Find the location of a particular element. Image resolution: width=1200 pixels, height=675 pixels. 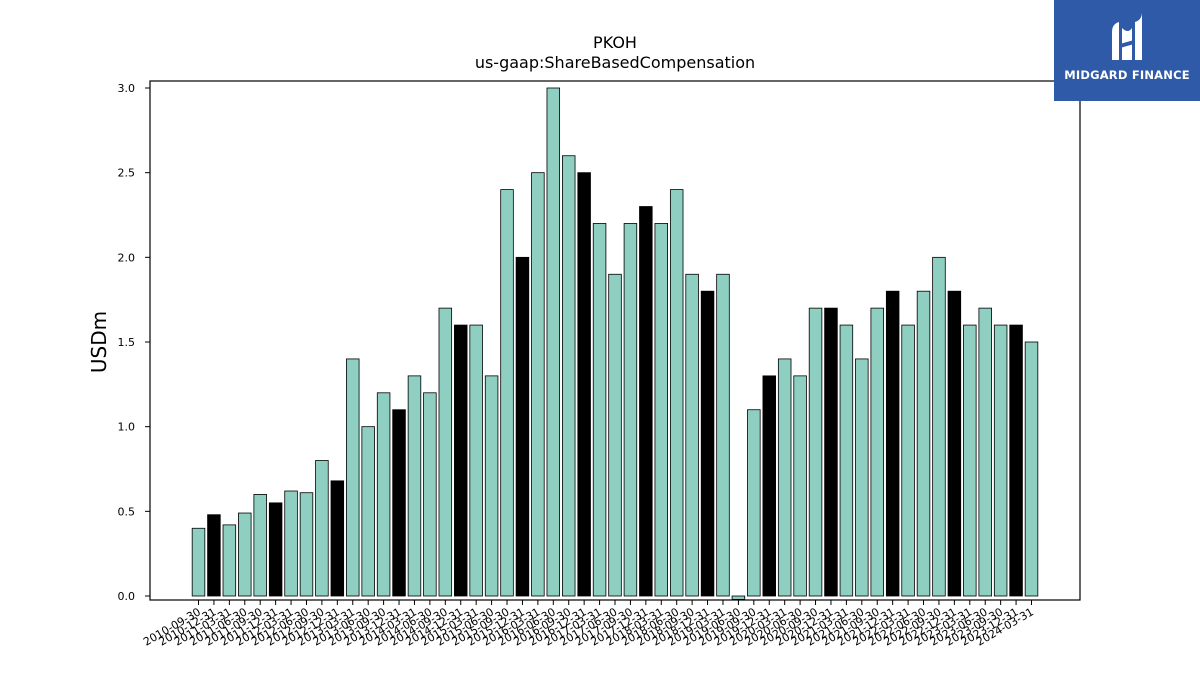

y-ticks-group: 0.0 0.5 1.0 1.5 2.0 2.5 3.0 is located at coordinates (134, 342).